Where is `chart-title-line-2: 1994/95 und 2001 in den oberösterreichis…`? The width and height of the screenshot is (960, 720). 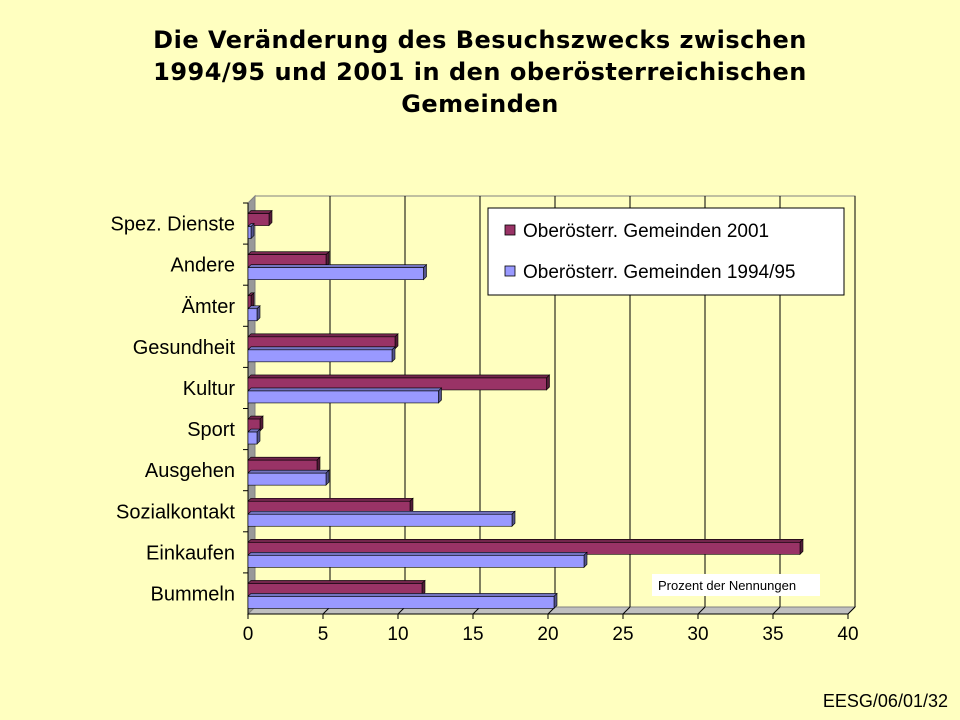 chart-title-line-2: 1994/95 und 2001 in den oberösterreichis… is located at coordinates (480, 72).